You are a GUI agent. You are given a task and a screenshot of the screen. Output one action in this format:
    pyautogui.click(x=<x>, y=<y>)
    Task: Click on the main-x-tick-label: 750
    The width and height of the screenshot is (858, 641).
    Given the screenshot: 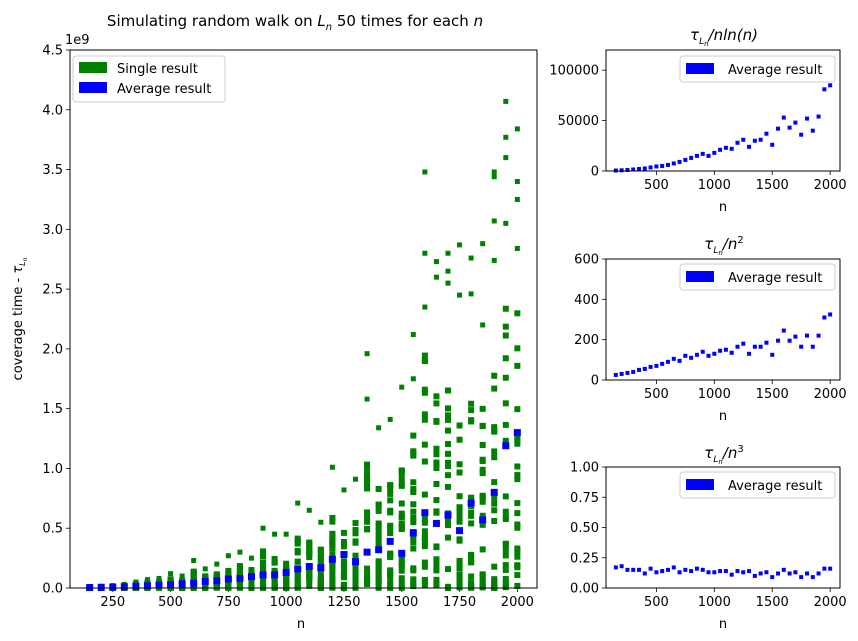 What is the action you would take?
    pyautogui.click(x=228, y=602)
    